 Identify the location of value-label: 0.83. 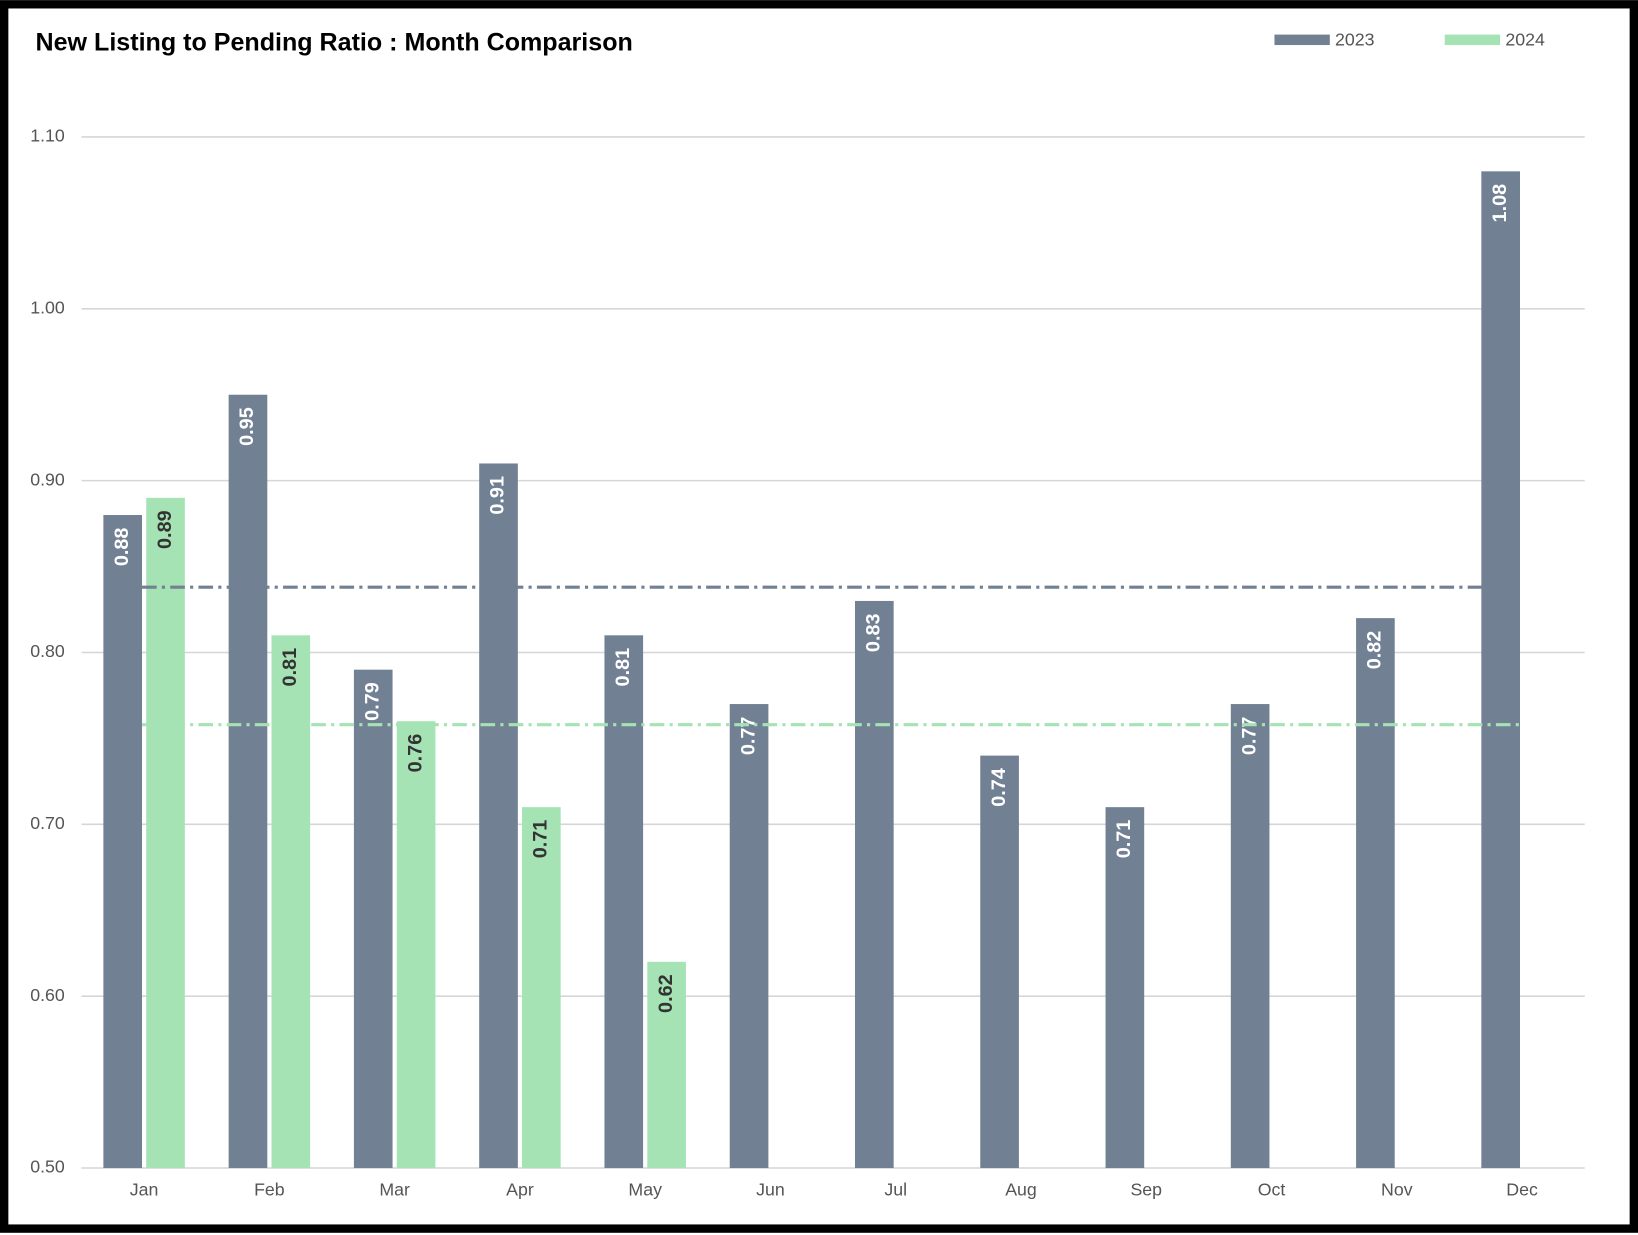
(874, 632).